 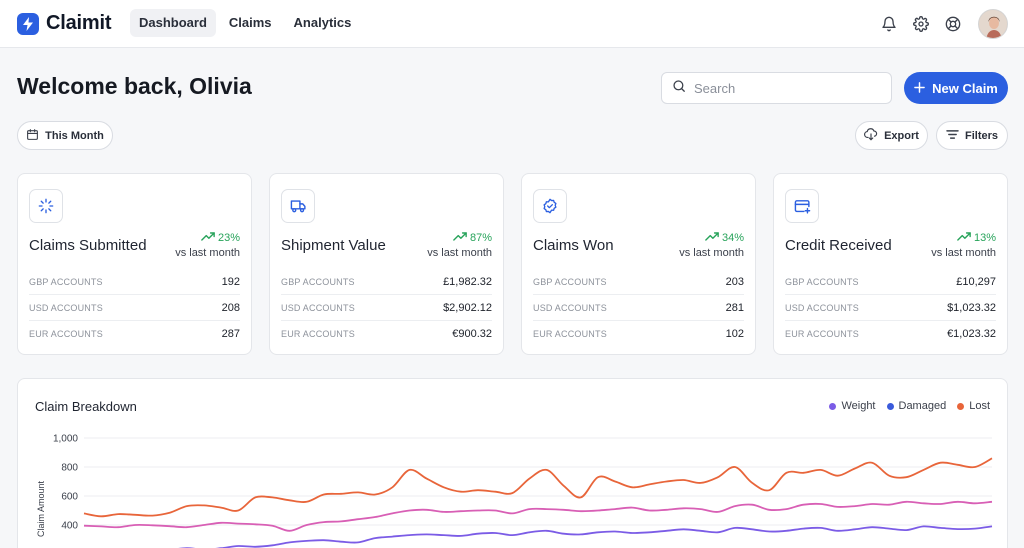 What do you see at coordinates (890, 282) in the screenshot?
I see `list-item: GBP ACCOUNTS £10,297` at bounding box center [890, 282].